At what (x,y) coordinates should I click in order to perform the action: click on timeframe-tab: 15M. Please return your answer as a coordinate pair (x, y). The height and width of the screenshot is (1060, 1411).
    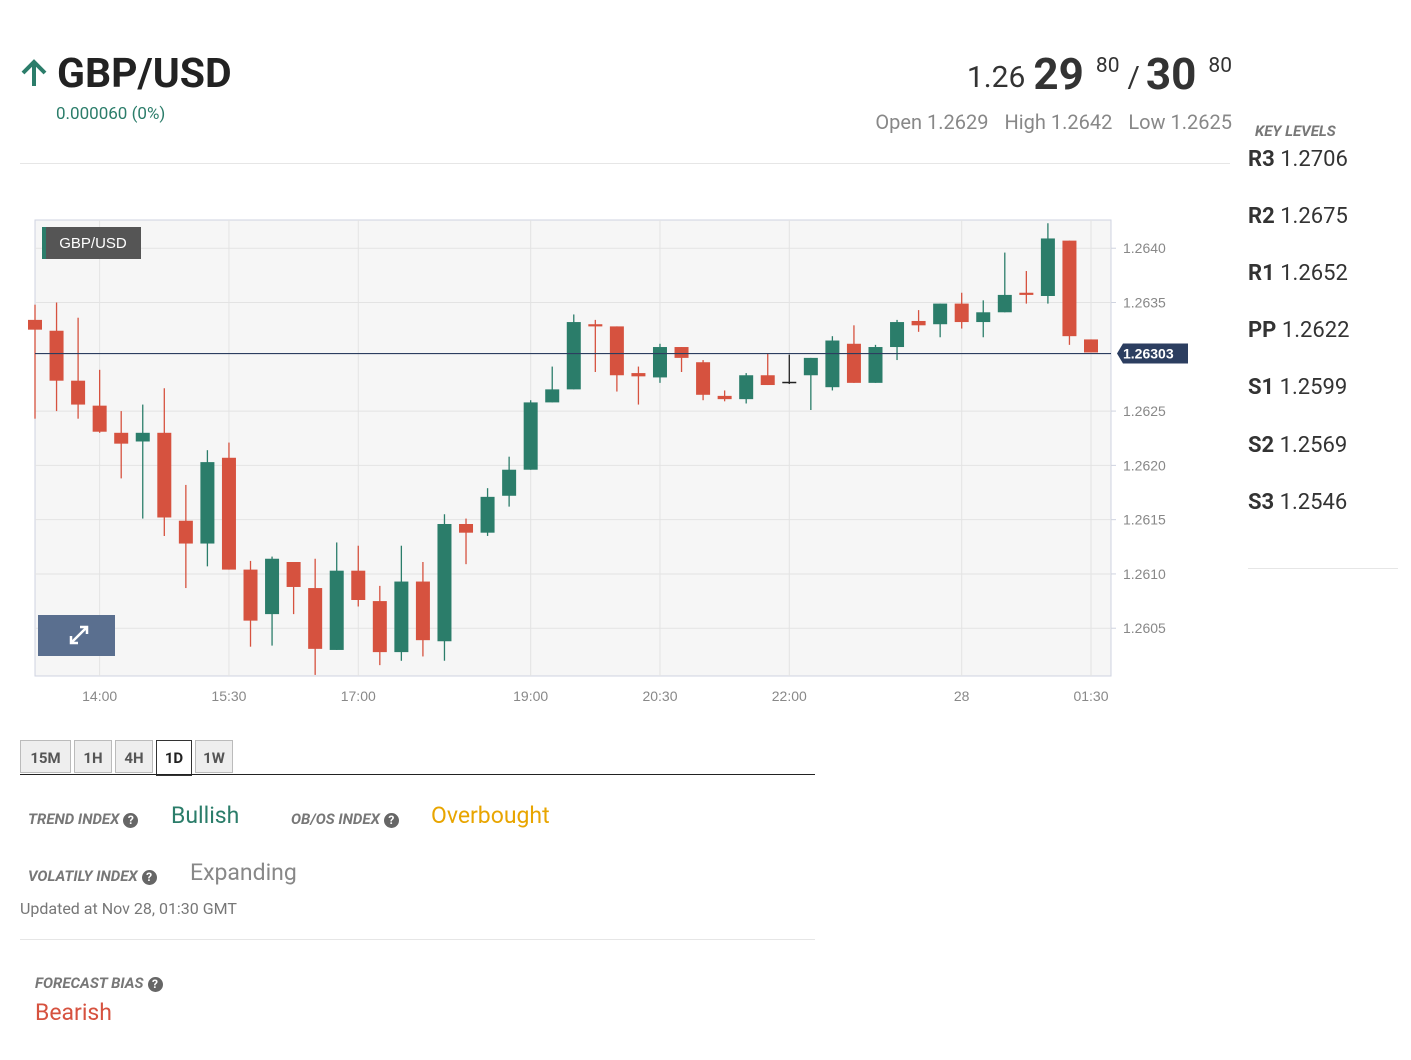
    Looking at the image, I should click on (45, 756).